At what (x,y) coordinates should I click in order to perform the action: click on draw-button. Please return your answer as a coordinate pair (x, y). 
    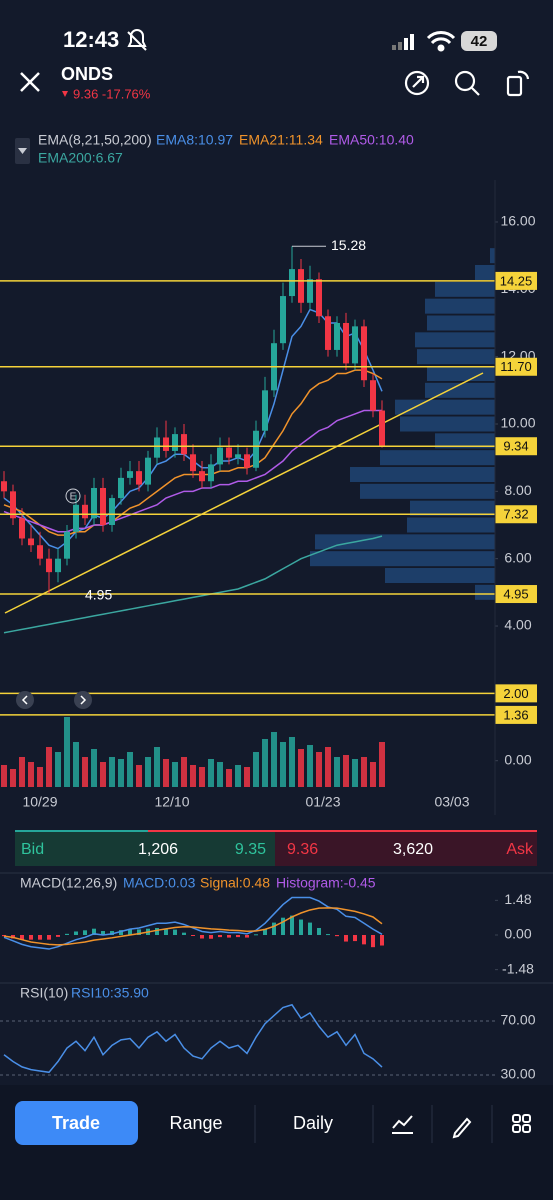
    Looking at the image, I should click on (462, 1128).